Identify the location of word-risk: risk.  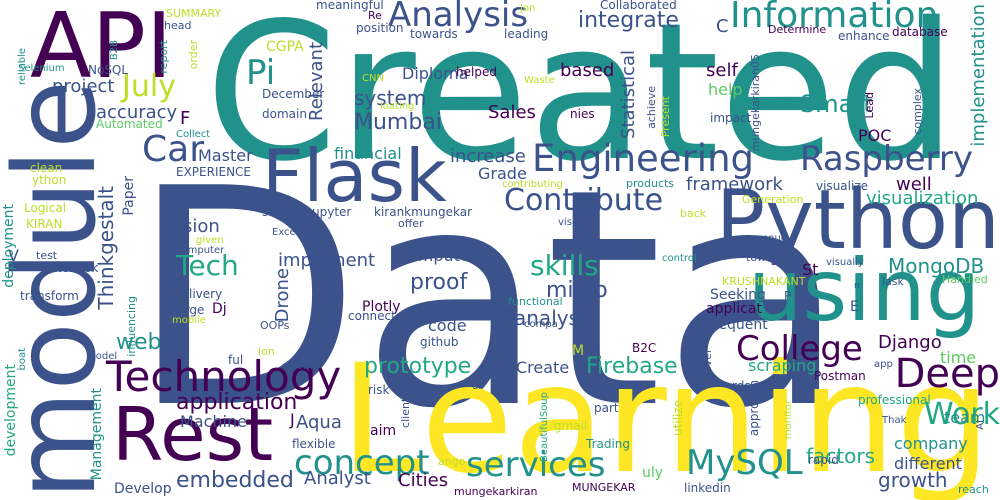
(379, 390).